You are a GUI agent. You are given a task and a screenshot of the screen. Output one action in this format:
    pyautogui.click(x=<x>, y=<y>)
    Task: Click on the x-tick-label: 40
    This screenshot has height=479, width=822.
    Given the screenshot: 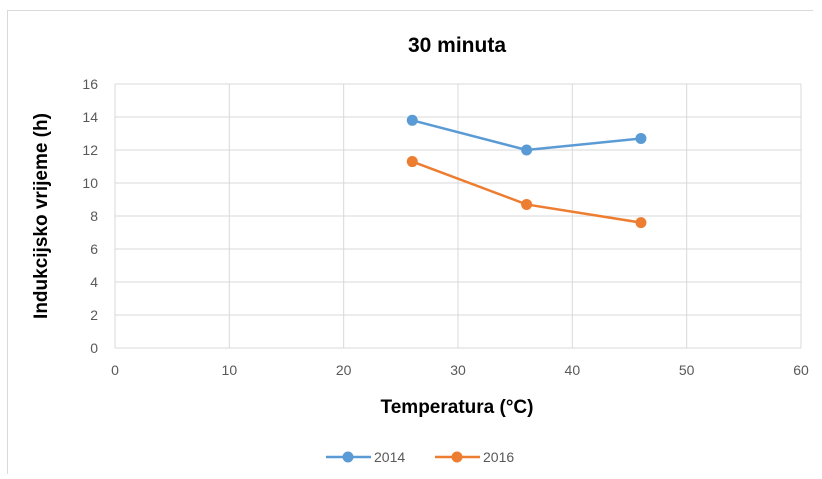 What is the action you would take?
    pyautogui.click(x=573, y=370)
    